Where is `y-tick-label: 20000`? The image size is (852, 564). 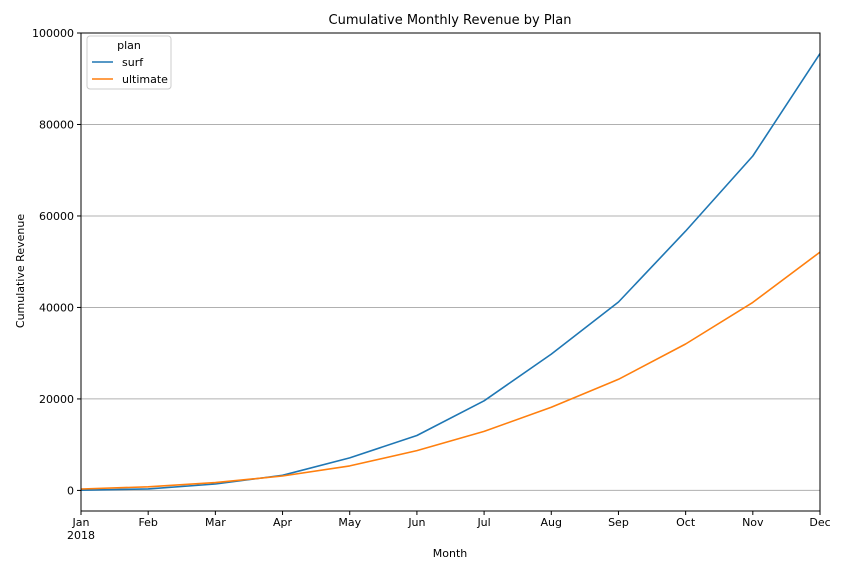
y-tick-label: 20000 is located at coordinates (56, 399).